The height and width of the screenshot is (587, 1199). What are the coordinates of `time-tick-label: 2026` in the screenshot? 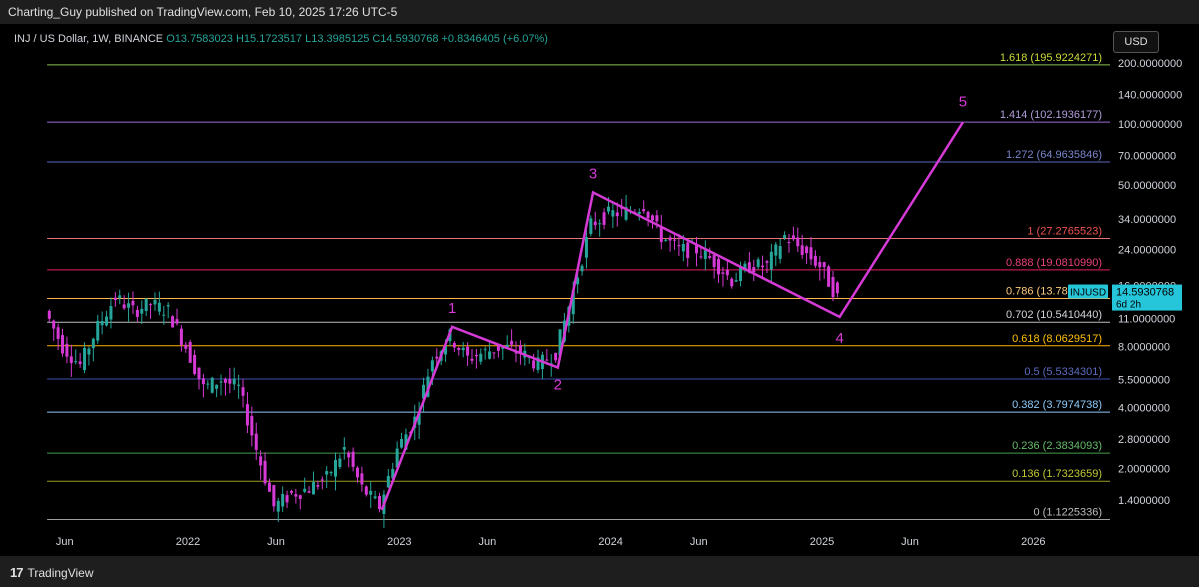 It's located at (1033, 542).